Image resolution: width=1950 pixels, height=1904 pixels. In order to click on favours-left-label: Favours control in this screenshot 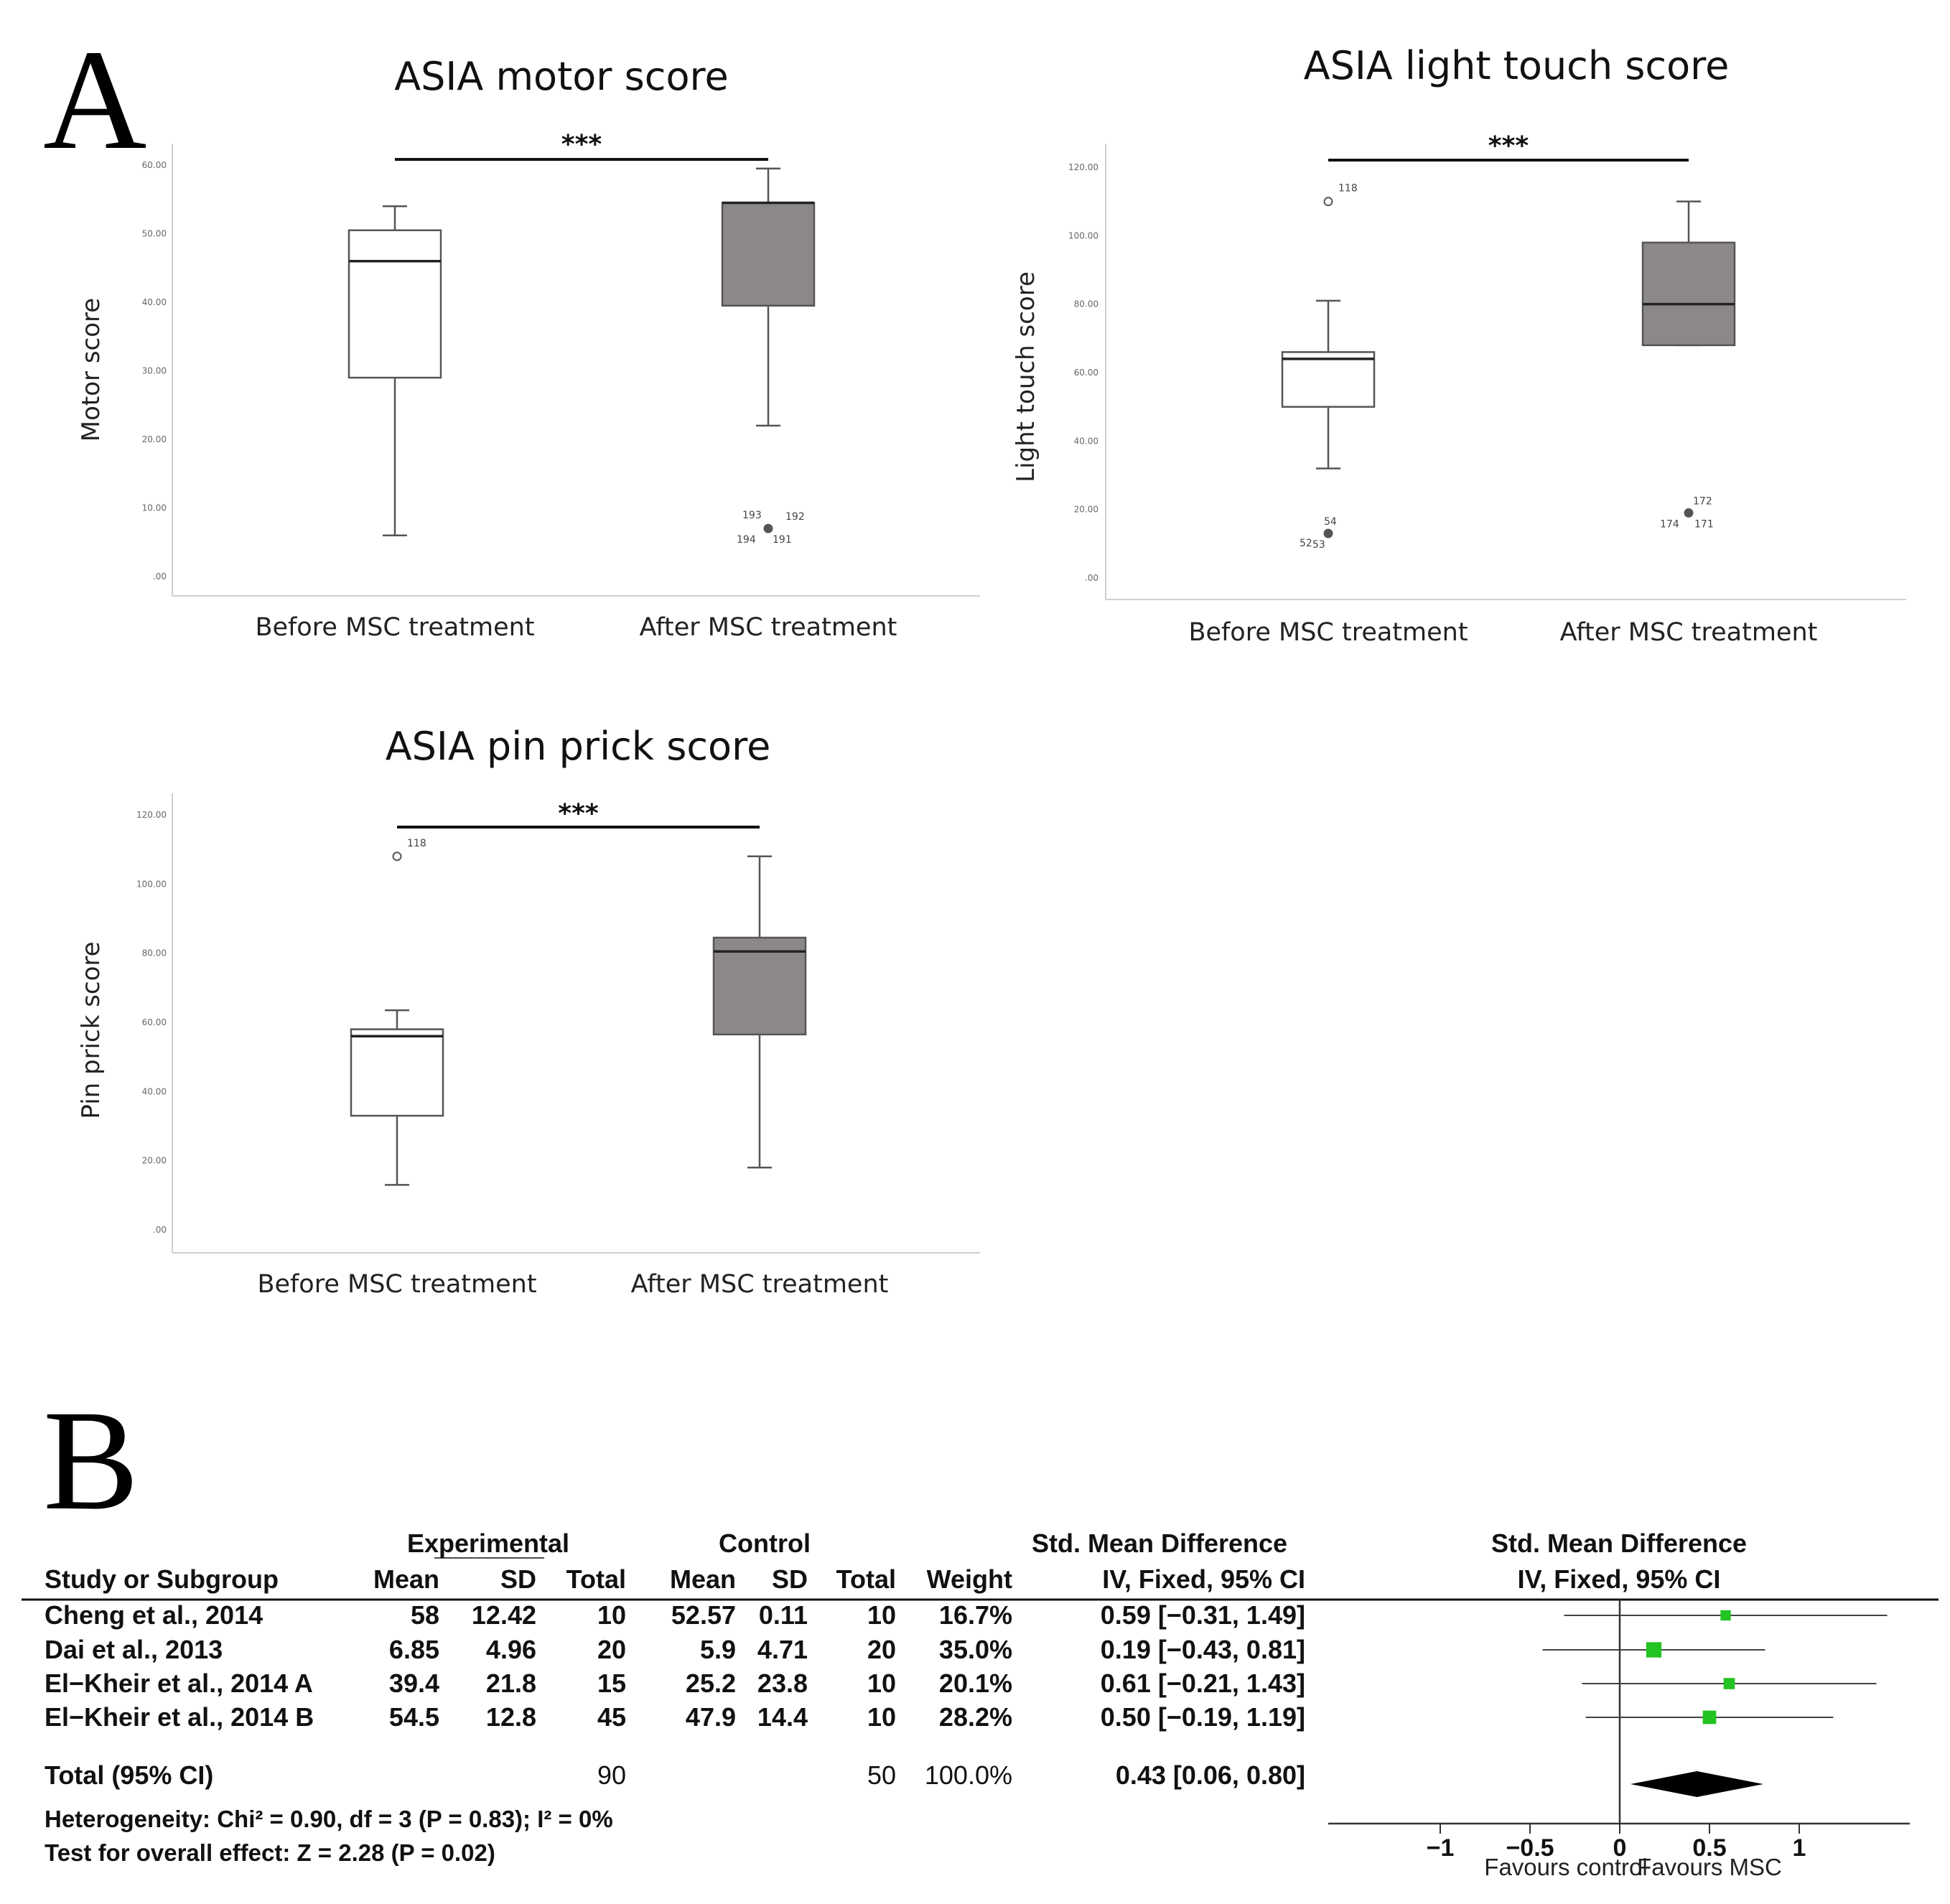, I will do `click(1566, 1867)`.